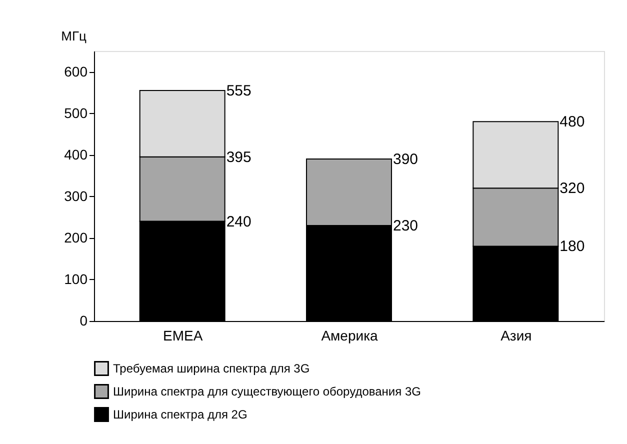 The image size is (627, 444). What do you see at coordinates (74, 36) in the screenshot?
I see `y-axis-title: МГц` at bounding box center [74, 36].